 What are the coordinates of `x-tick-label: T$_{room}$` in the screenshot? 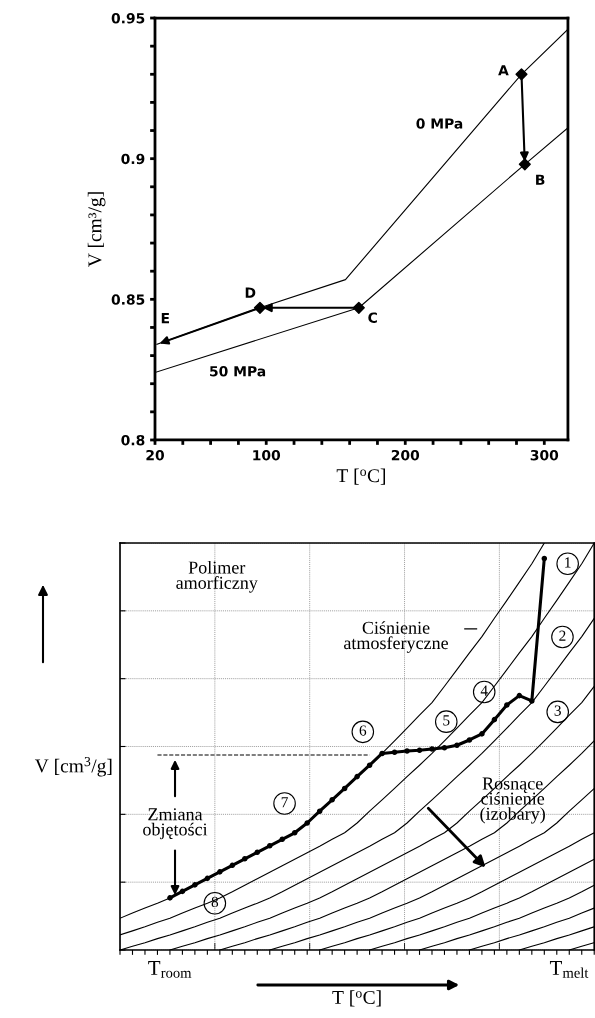 It's located at (170, 969).